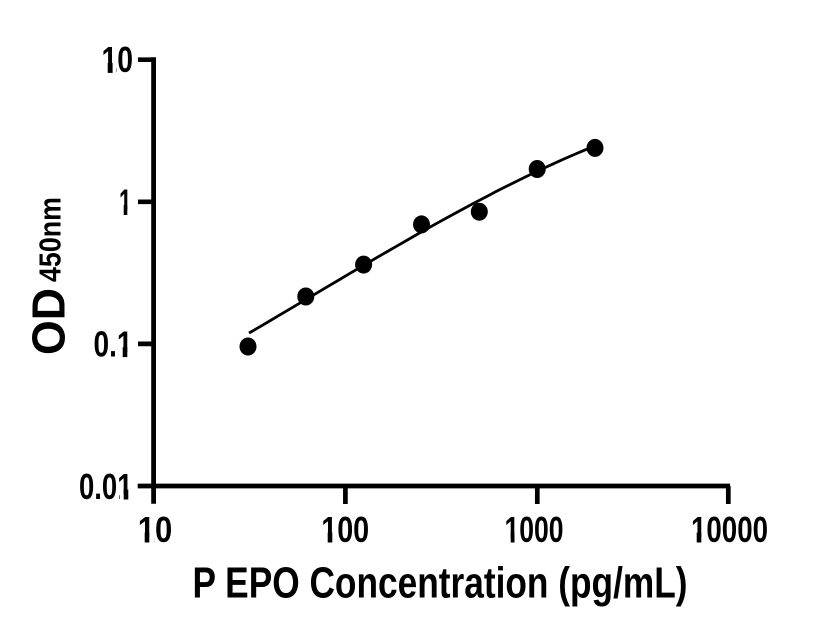 This screenshot has width=816, height=640. What do you see at coordinates (440, 583) in the screenshot?
I see `svg-text: P EPO Concentration (pg/mL)` at bounding box center [440, 583].